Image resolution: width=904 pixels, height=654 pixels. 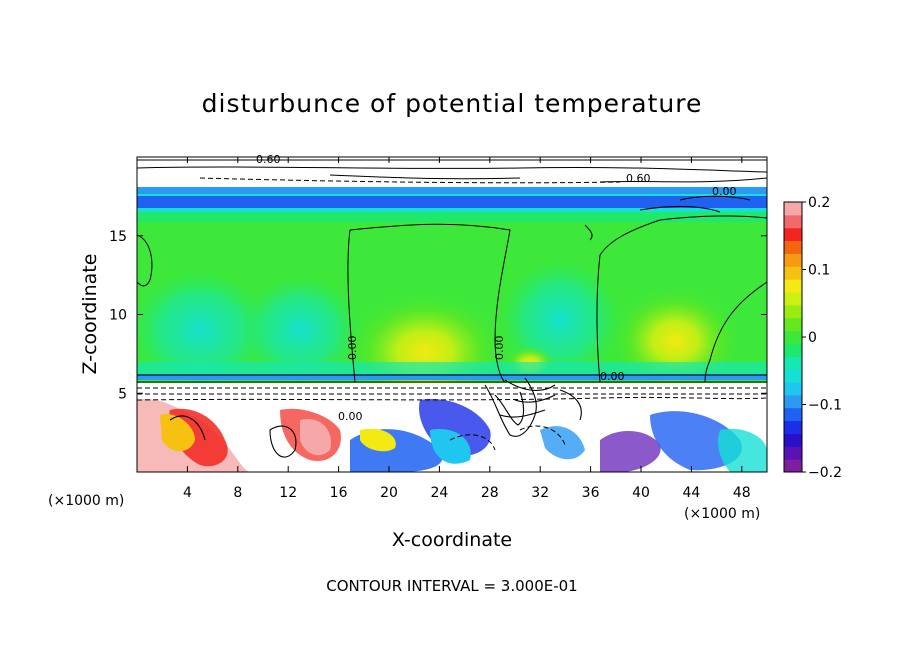 I want to click on colorbar, so click(x=793, y=337).